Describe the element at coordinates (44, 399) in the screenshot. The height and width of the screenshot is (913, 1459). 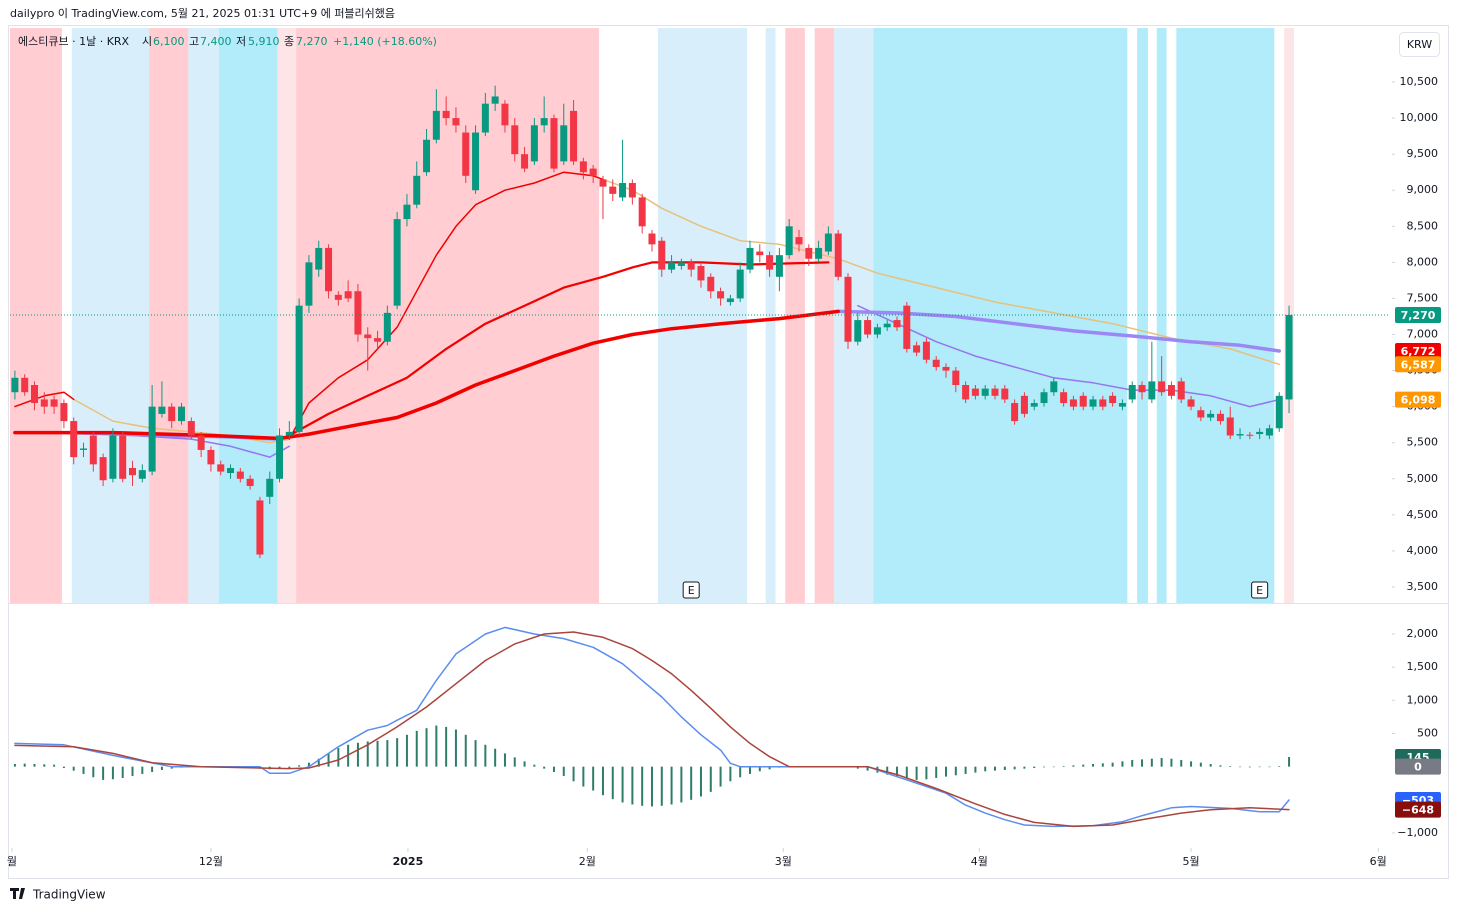
I see `moving-average` at that location.